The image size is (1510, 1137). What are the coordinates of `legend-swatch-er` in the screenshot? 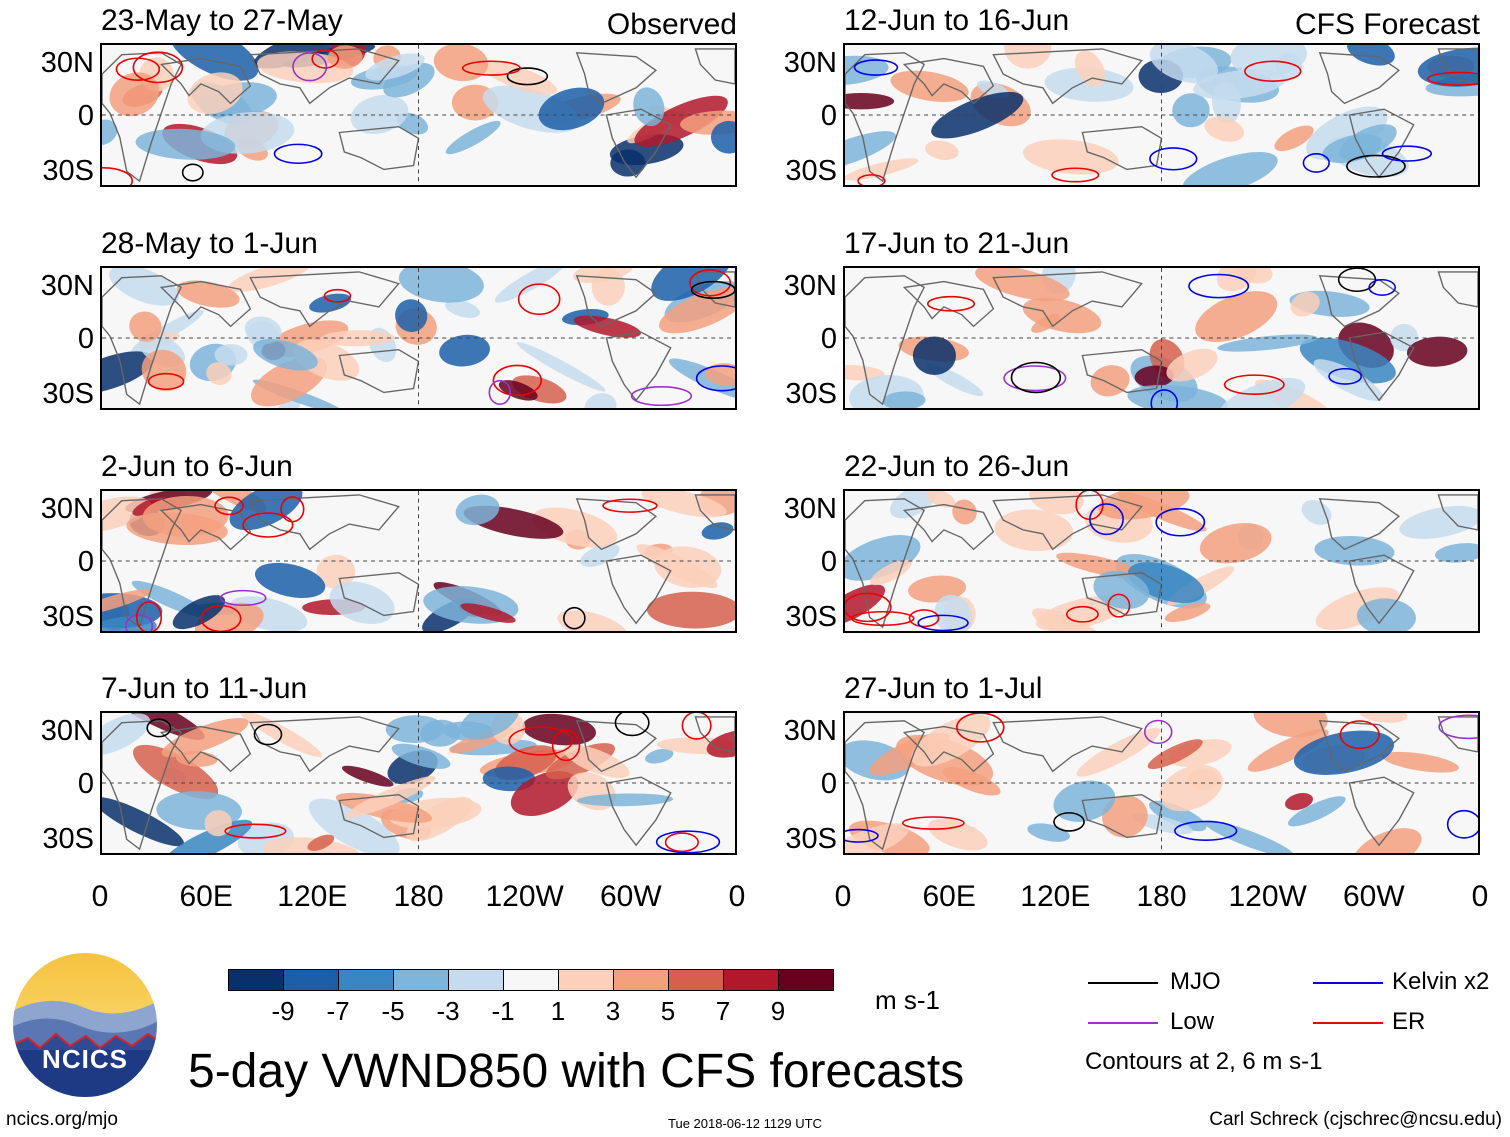 It's located at (1348, 1023).